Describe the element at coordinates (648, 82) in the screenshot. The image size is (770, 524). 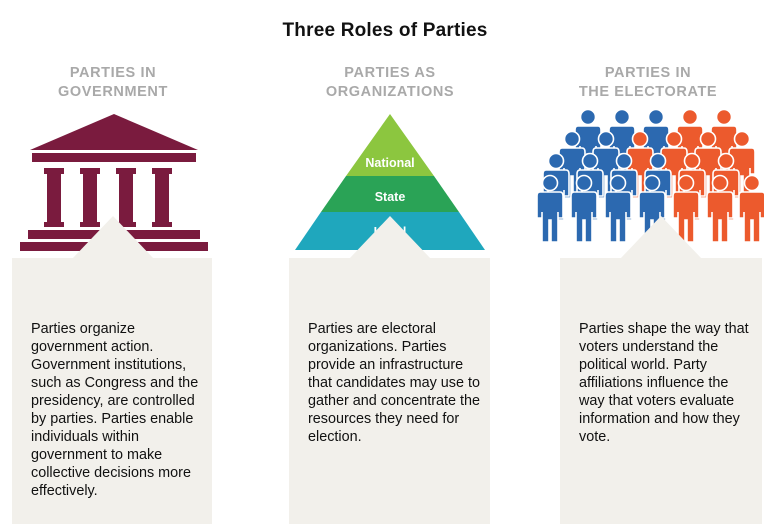
I see `heading-parties-in-the-electorate: PARTIES IN THE ELECTORATE` at that location.